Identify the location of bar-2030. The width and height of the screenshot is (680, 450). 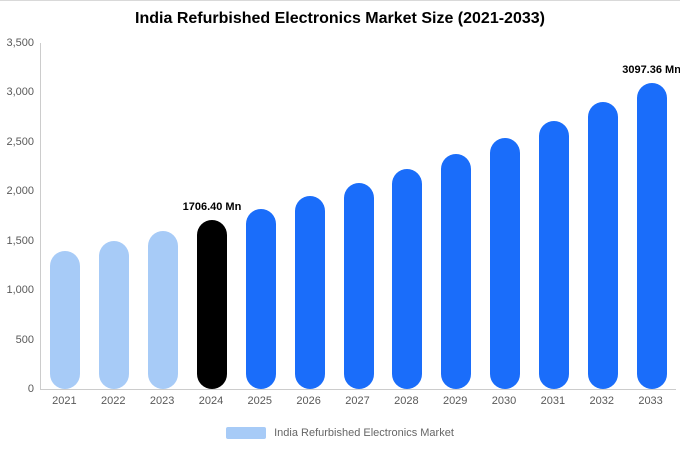
(505, 263).